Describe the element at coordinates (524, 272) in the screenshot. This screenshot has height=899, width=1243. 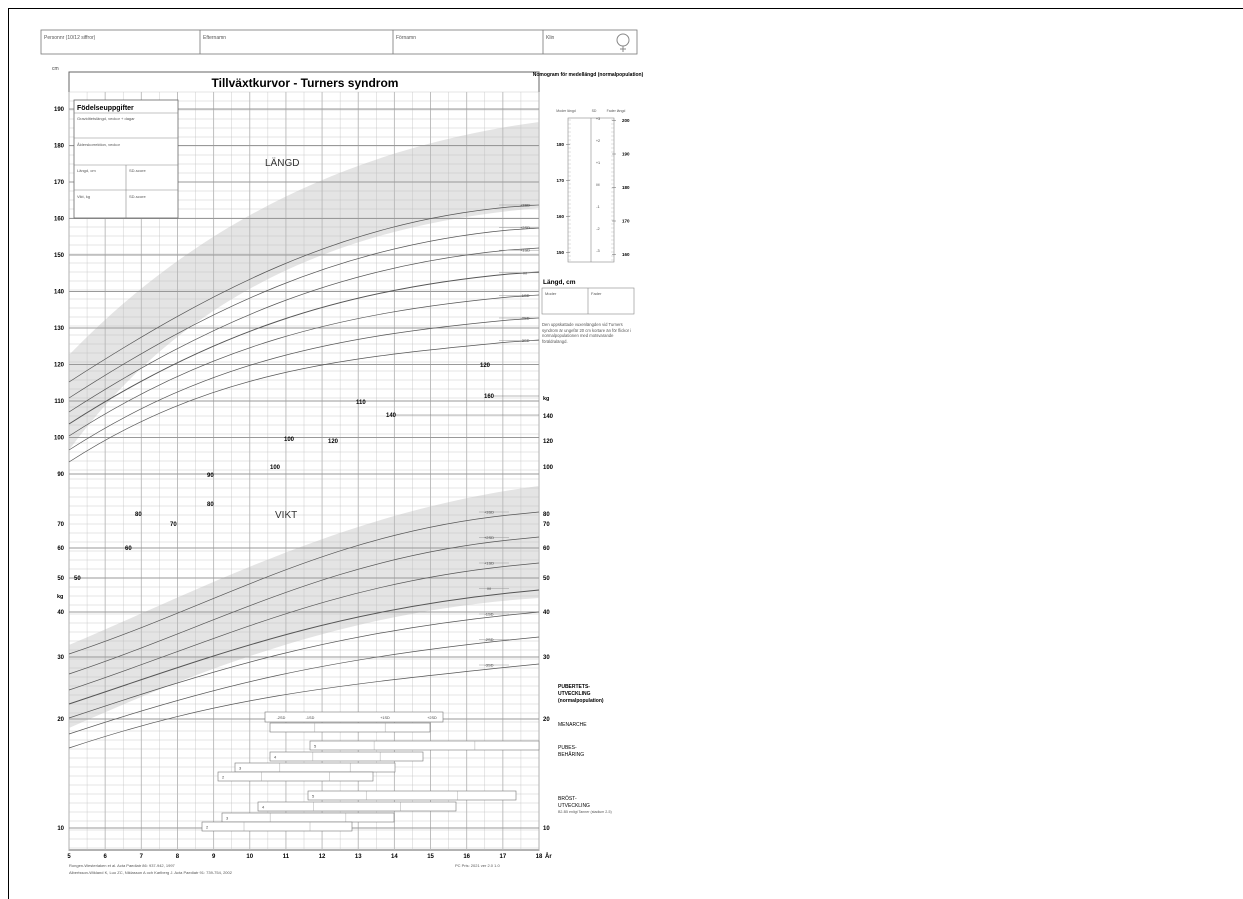
I see `height-sd-label: M` at that location.